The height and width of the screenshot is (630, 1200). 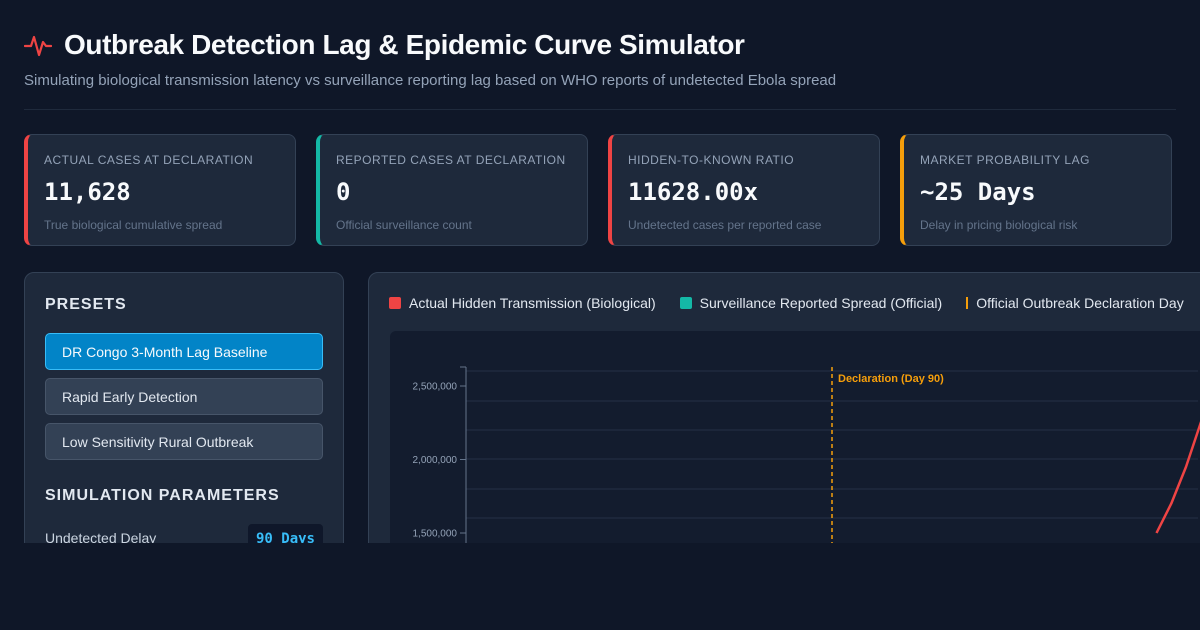 What do you see at coordinates (435, 534) in the screenshot?
I see `y-tick-label: 1,500,000` at bounding box center [435, 534].